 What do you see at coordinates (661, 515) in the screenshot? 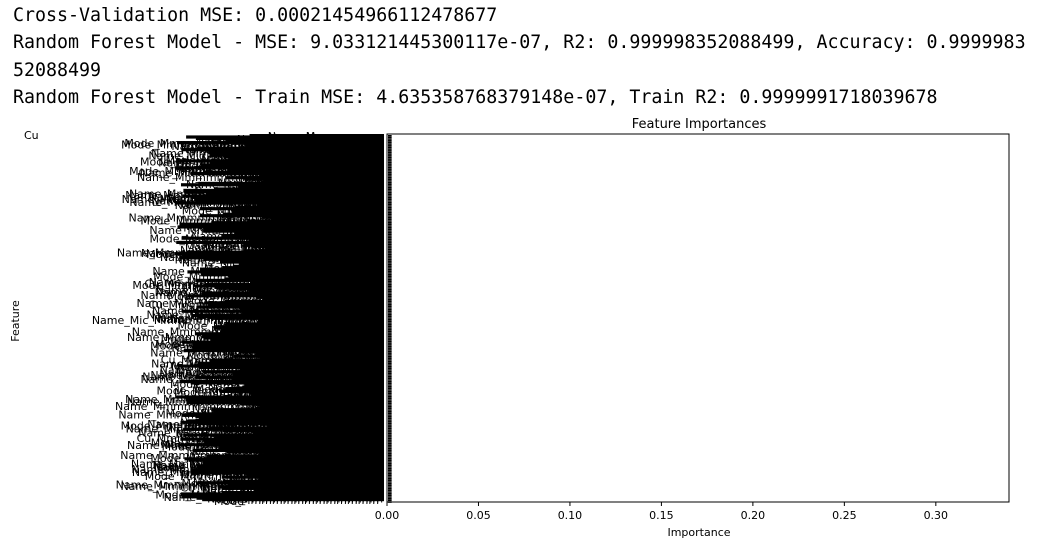
I see `x-tick-label: 0.15` at bounding box center [661, 515].